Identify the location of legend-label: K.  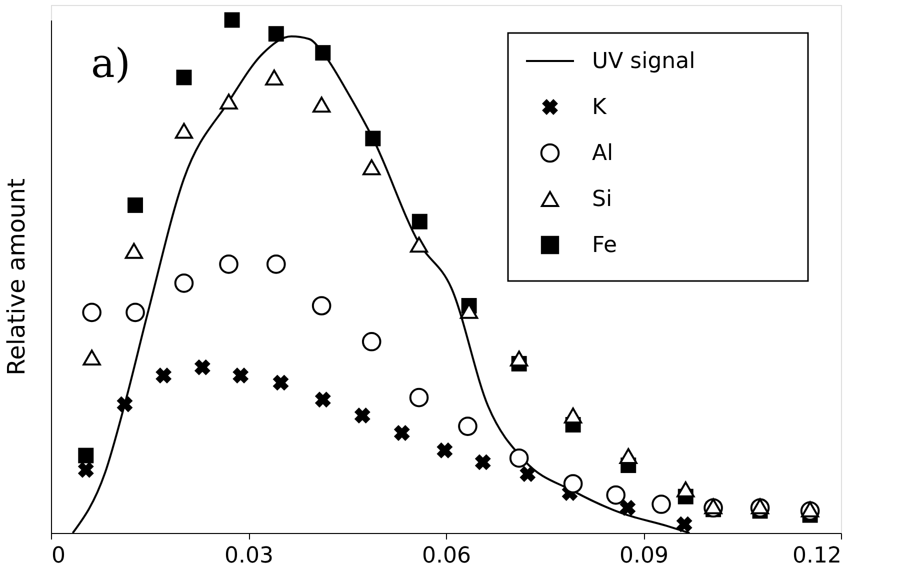
(599, 107).